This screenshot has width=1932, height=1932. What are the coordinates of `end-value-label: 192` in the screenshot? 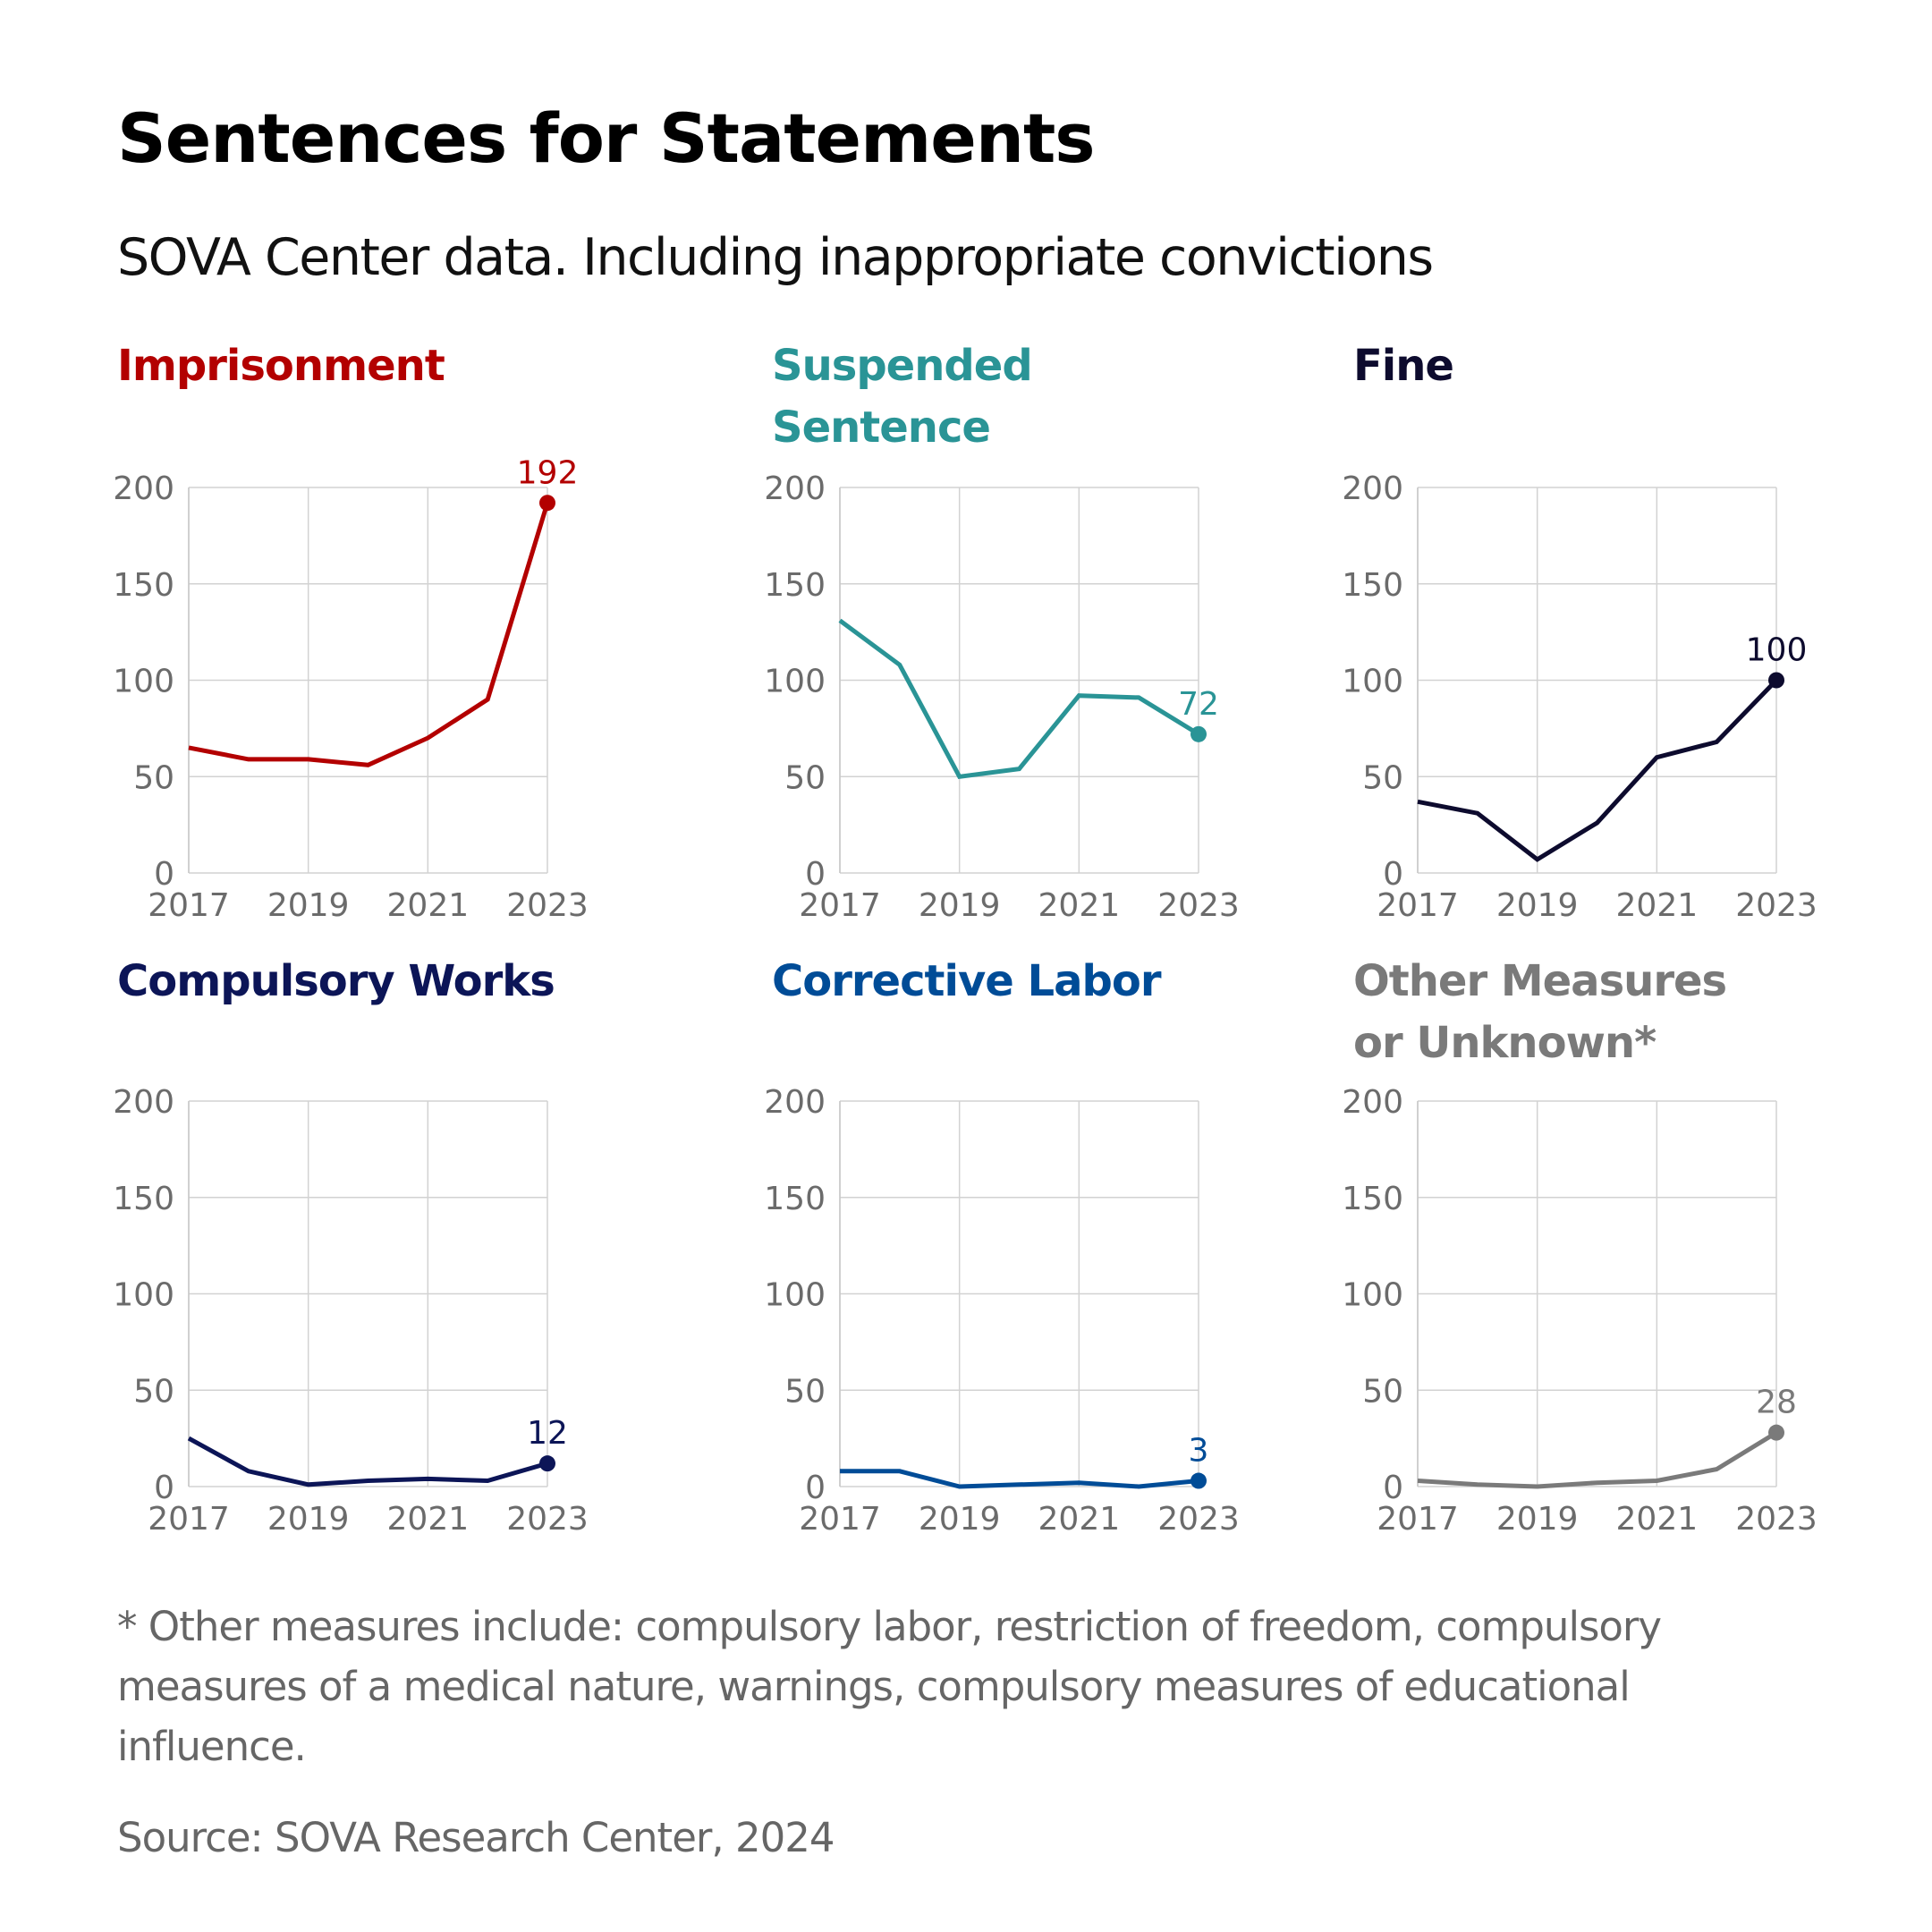 It's located at (548, 472).